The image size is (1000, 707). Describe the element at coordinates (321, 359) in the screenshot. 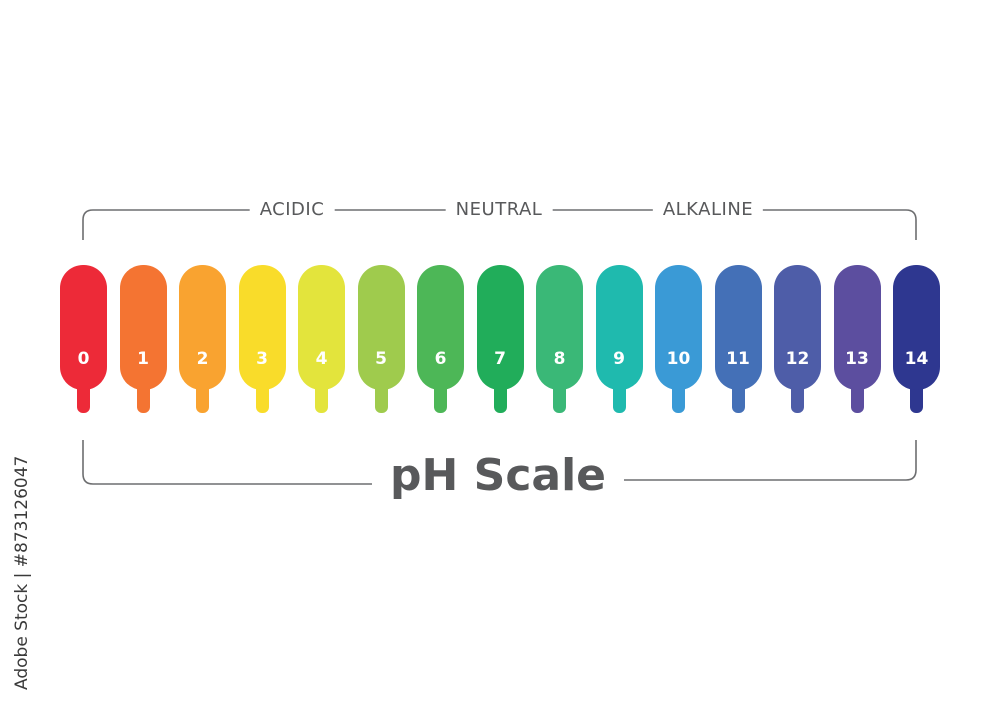

I see `ph-value: 4` at that location.